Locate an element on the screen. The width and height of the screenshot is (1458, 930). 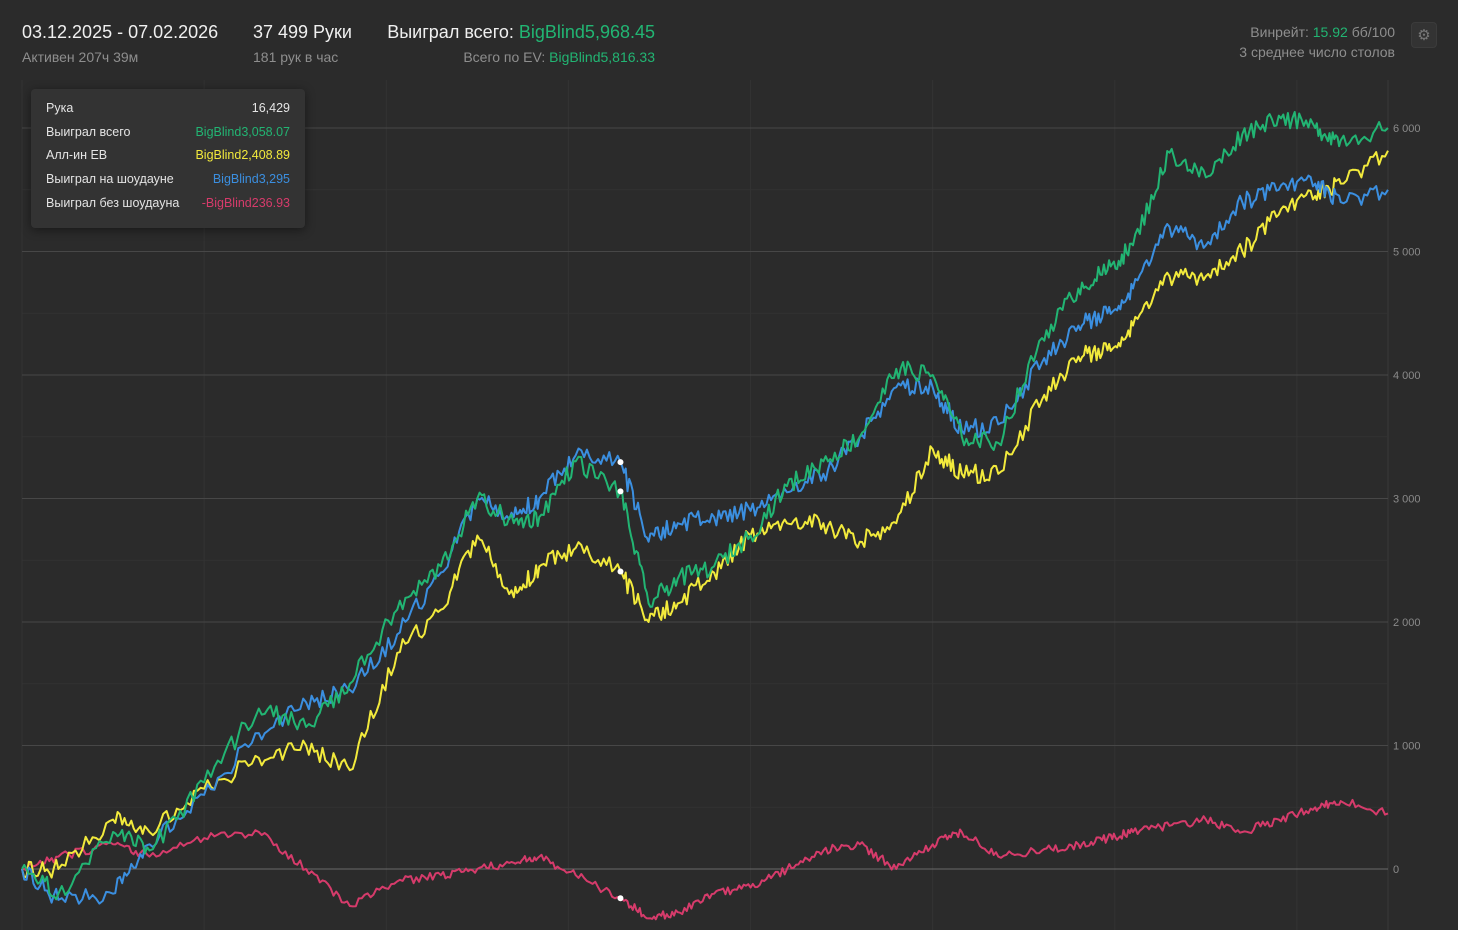
hands-per-hour: 181 рук в час is located at coordinates (296, 57).